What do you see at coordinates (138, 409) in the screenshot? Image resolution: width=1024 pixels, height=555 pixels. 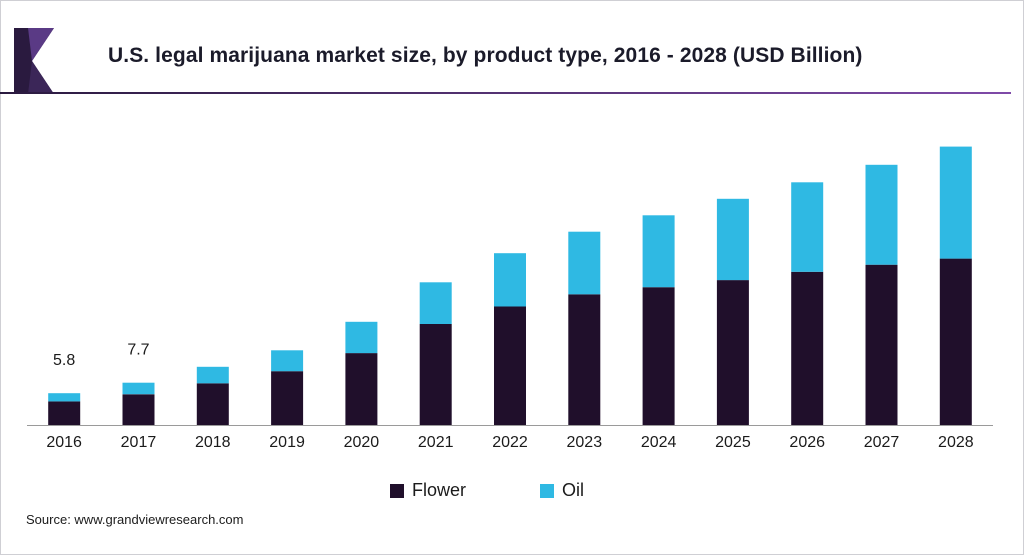 I see `bar-flower-2017` at bounding box center [138, 409].